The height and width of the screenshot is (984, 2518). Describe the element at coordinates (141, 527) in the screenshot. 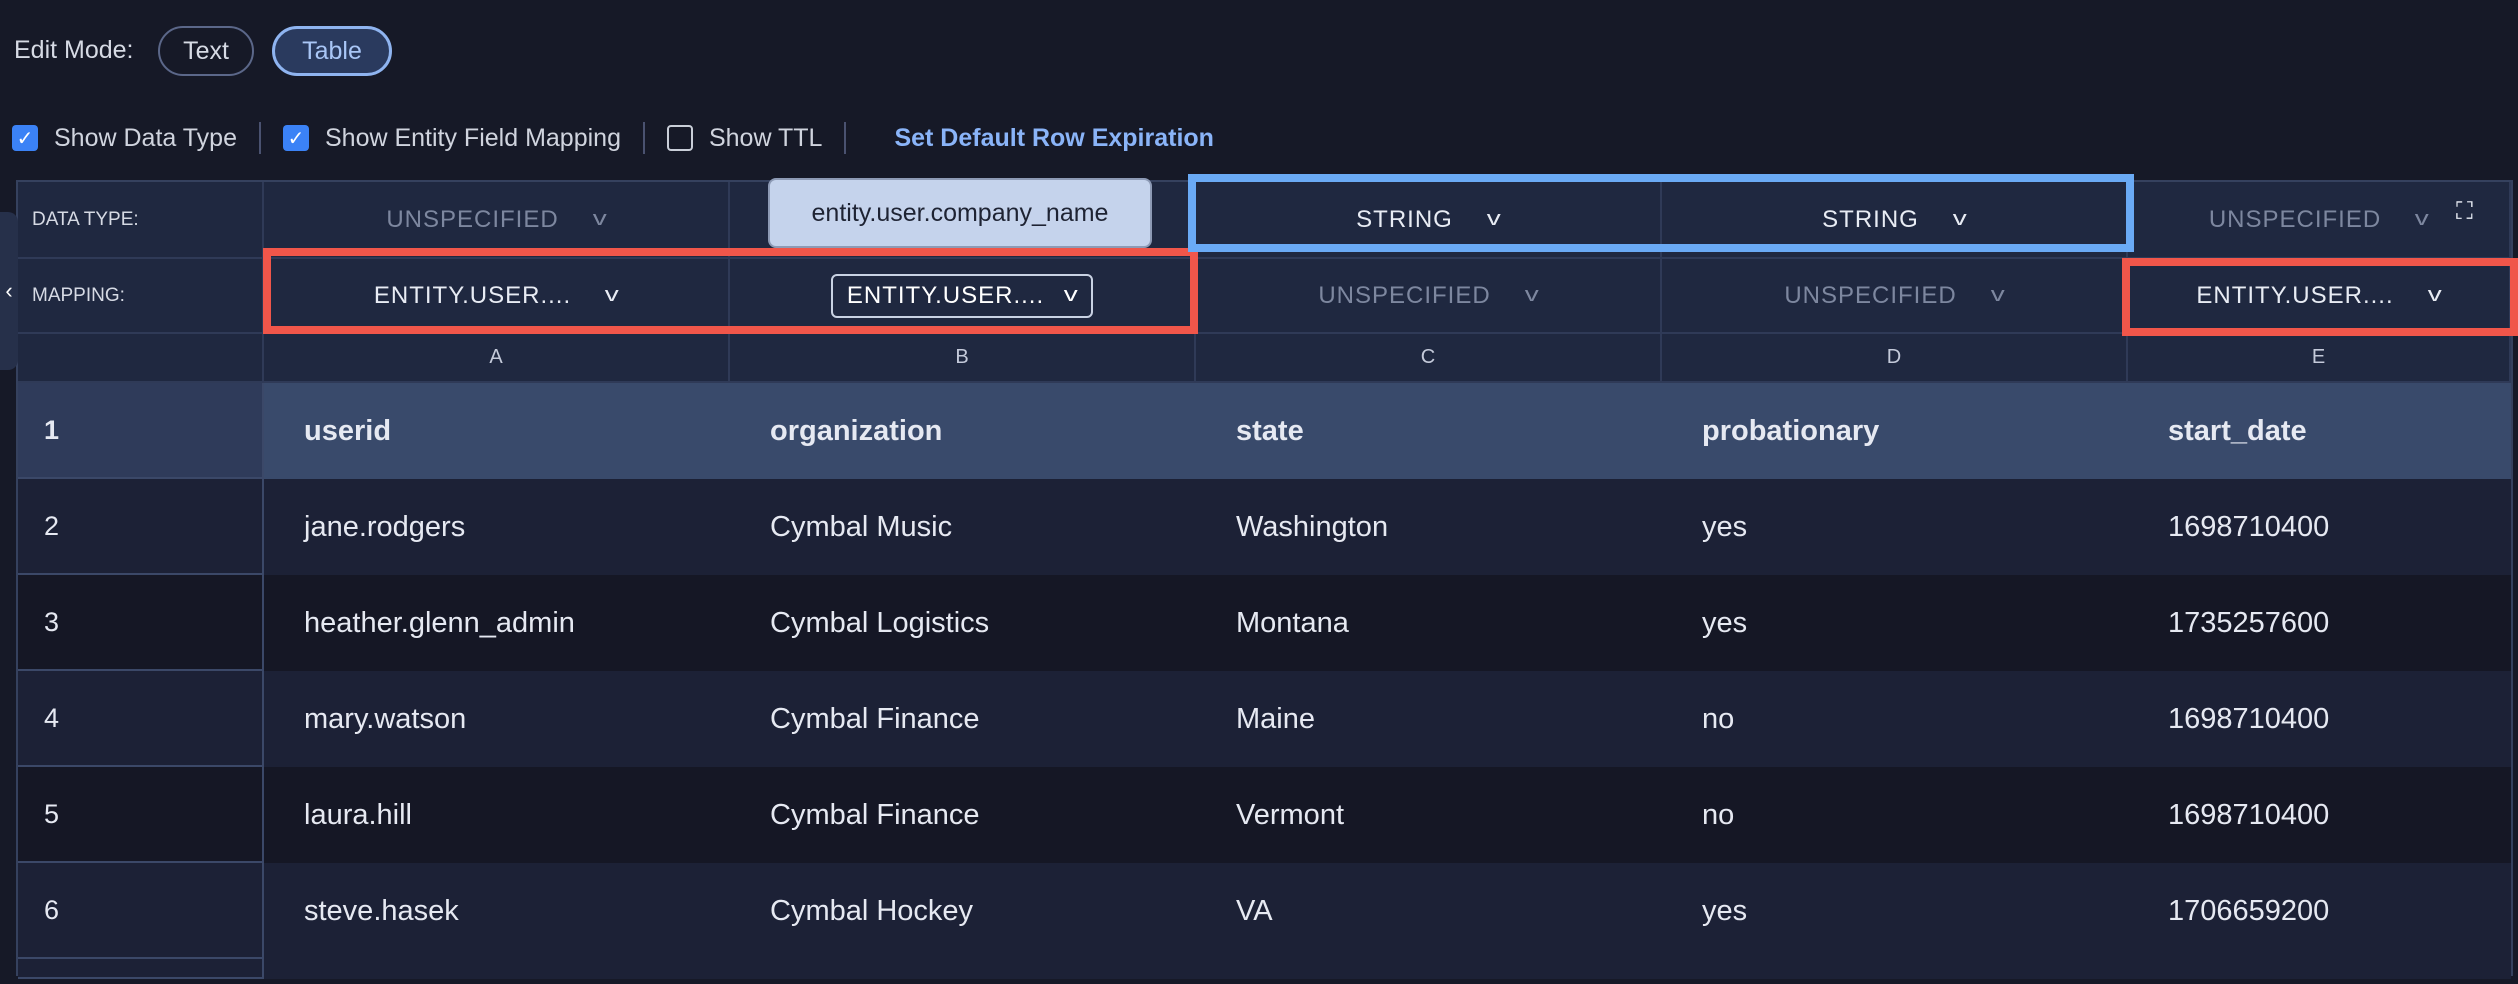

I see `row-number: 2` at that location.